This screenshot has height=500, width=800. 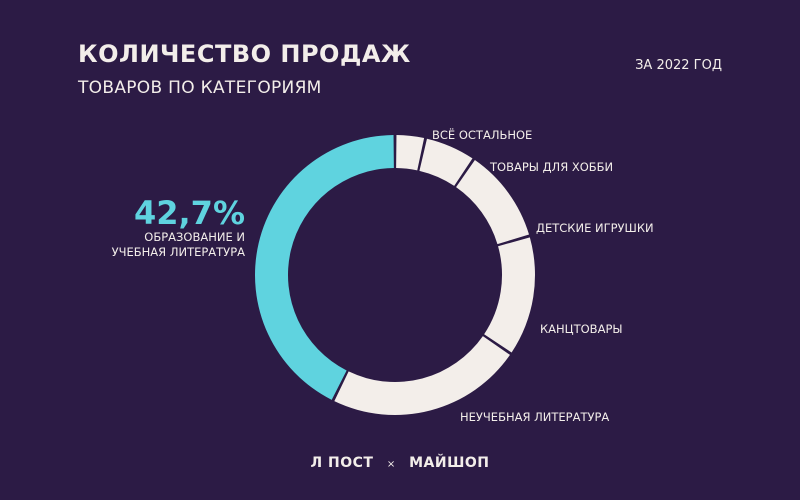 I want to click on highlight-percent: 42,7%, so click(x=189, y=213).